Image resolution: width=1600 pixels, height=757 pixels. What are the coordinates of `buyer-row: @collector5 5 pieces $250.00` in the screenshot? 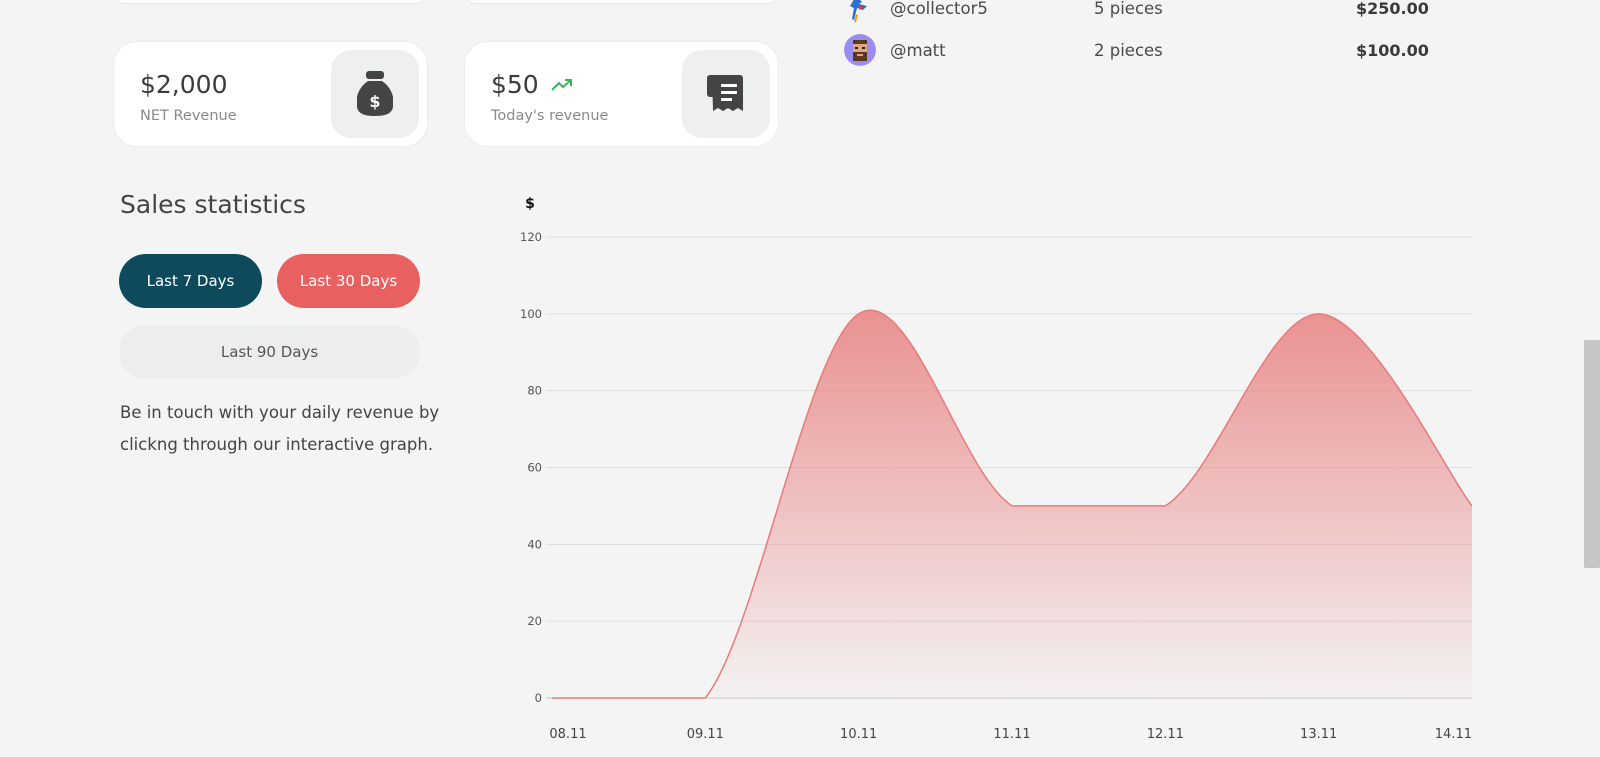 It's located at (1136, 12).